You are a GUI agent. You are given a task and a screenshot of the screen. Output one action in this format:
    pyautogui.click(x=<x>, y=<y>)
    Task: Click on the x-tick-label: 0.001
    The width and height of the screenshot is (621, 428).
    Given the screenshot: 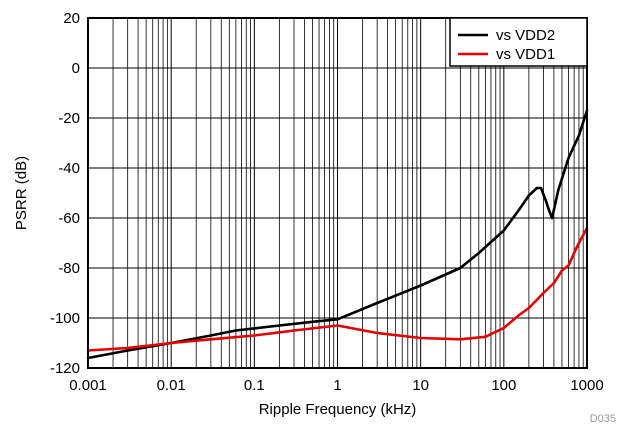 What is the action you would take?
    pyautogui.click(x=88, y=385)
    